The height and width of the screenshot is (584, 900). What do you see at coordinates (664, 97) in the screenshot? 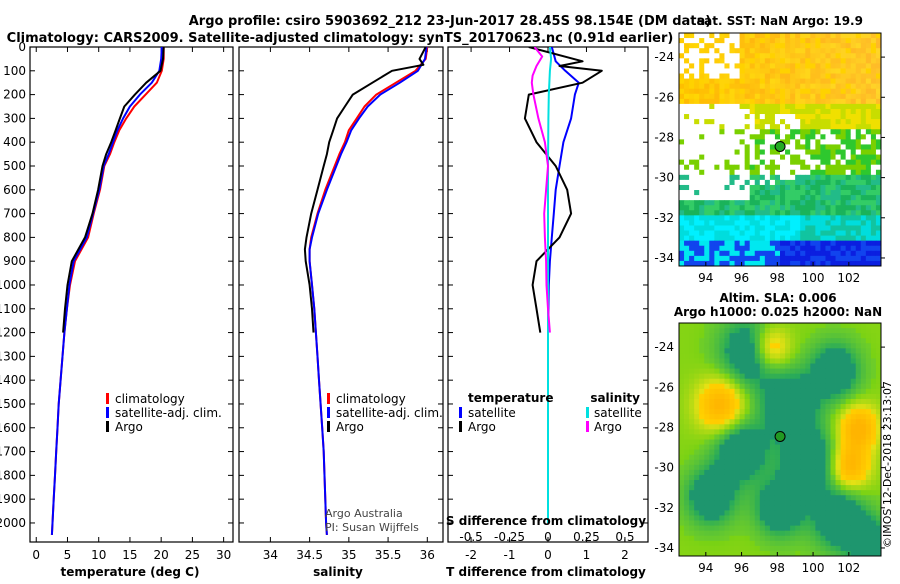
I see `map-y-tick-label: -26` at bounding box center [664, 97].